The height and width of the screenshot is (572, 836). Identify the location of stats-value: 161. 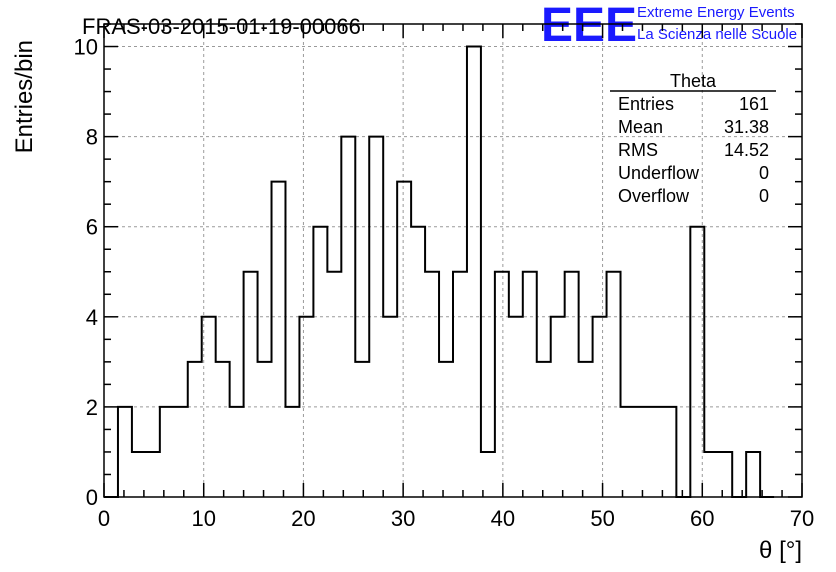
(754, 104).